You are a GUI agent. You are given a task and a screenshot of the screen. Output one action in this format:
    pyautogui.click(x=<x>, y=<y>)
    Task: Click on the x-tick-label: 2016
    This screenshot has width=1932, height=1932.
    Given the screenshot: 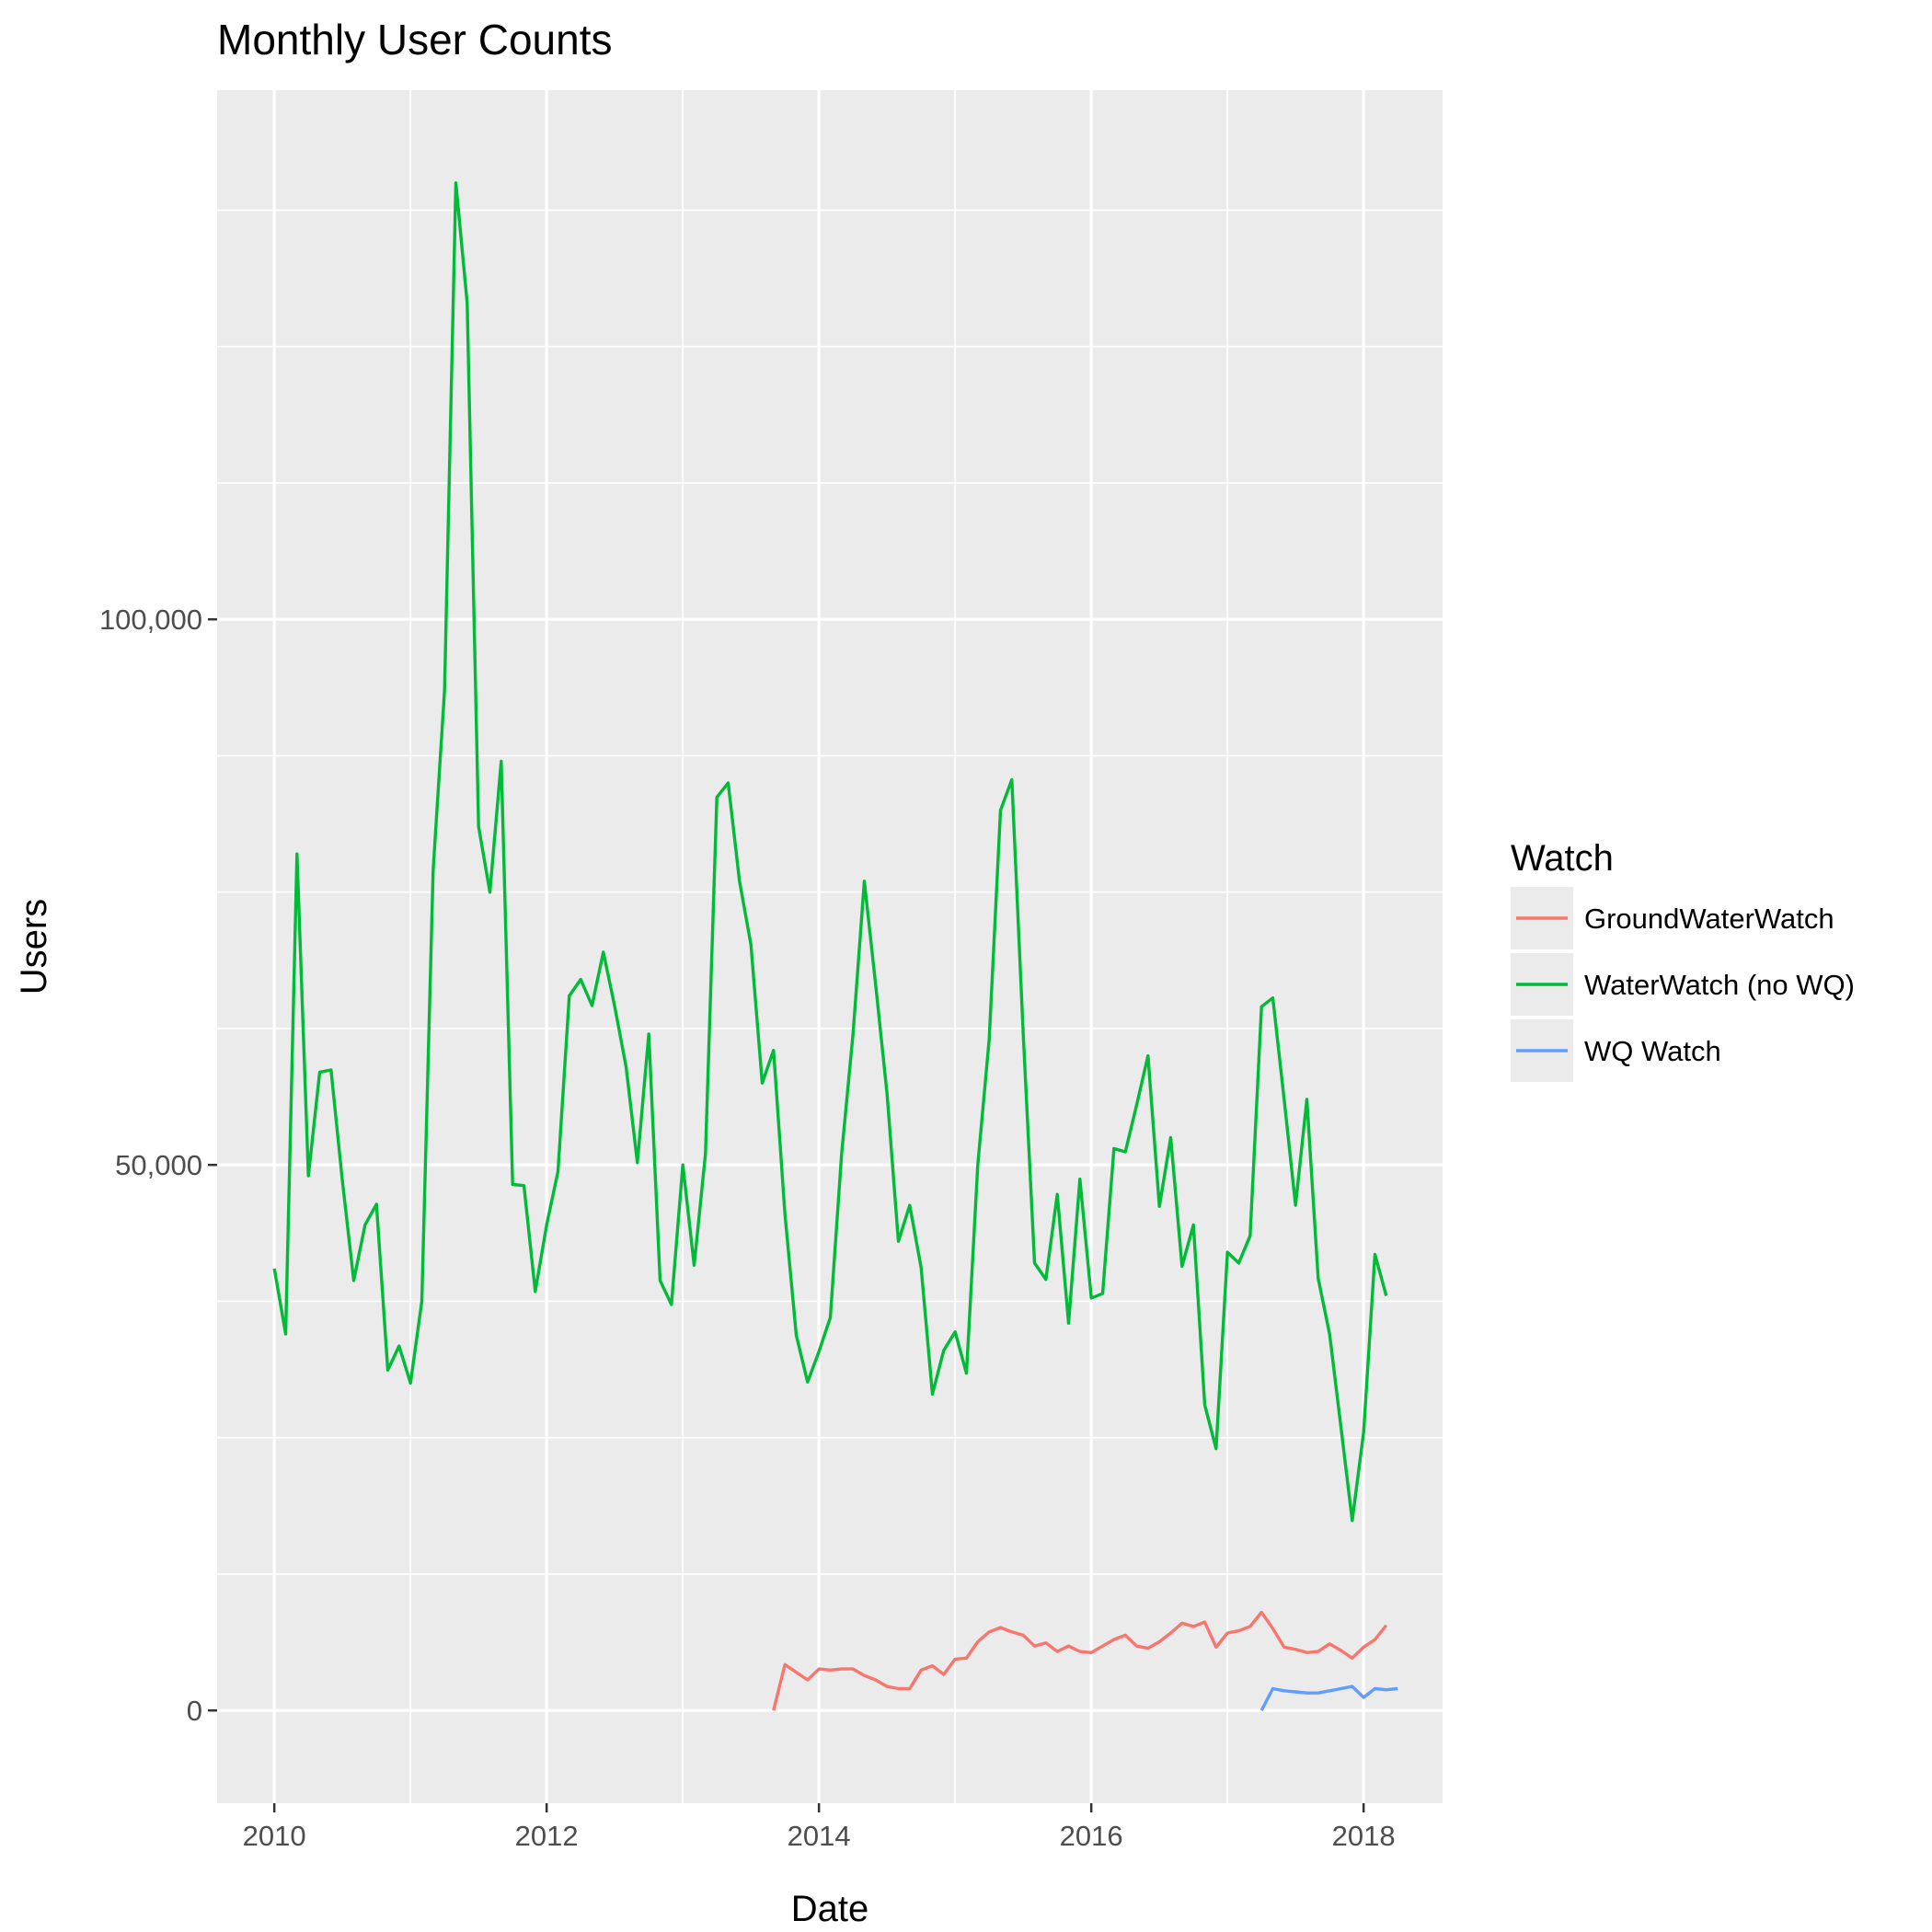 What is the action you would take?
    pyautogui.click(x=1091, y=1836)
    